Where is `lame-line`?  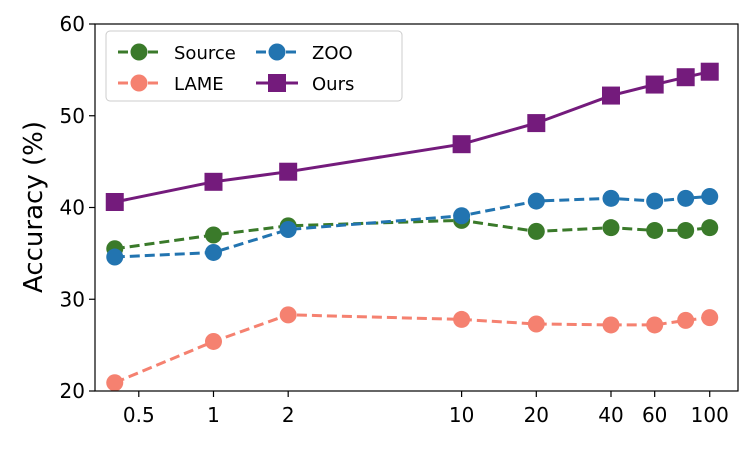
lame-line is located at coordinates (412, 349).